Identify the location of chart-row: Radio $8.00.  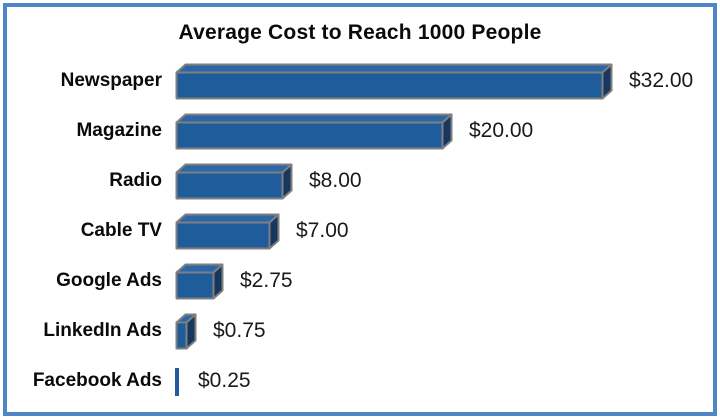
(360, 181).